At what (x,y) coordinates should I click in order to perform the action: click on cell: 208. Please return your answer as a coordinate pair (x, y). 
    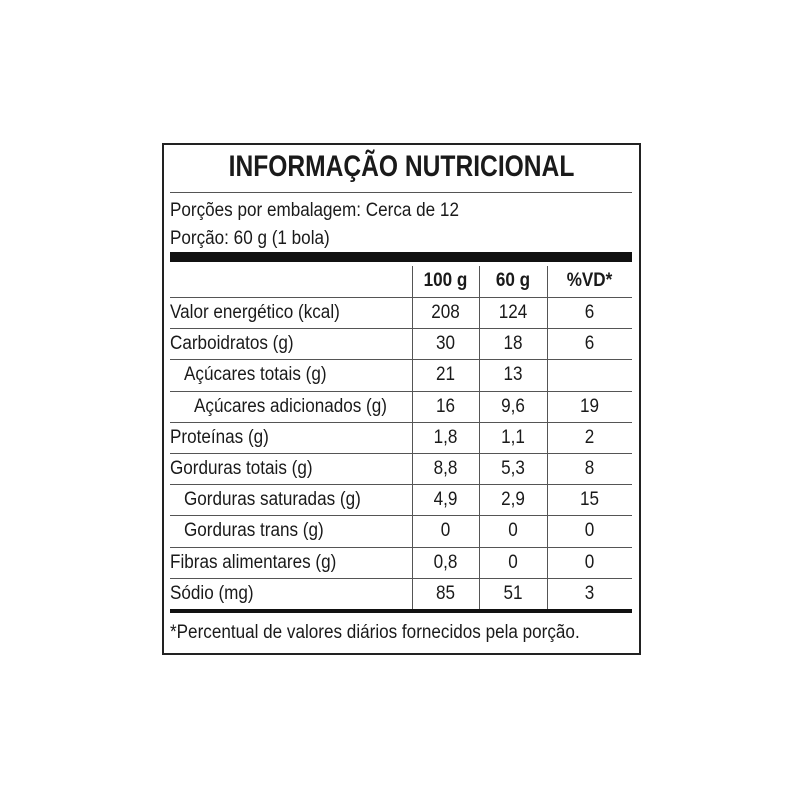
    Looking at the image, I should click on (445, 312).